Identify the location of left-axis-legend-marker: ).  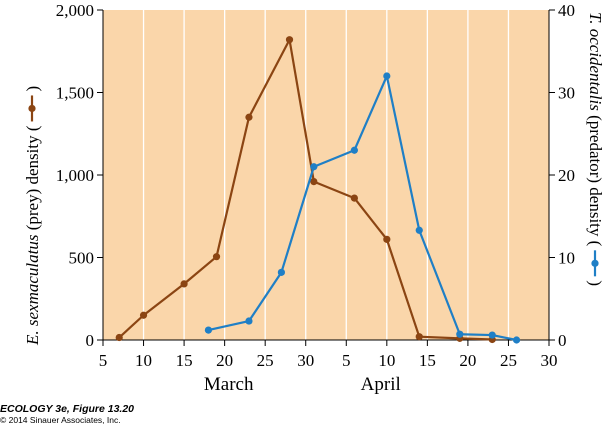
(32, 104).